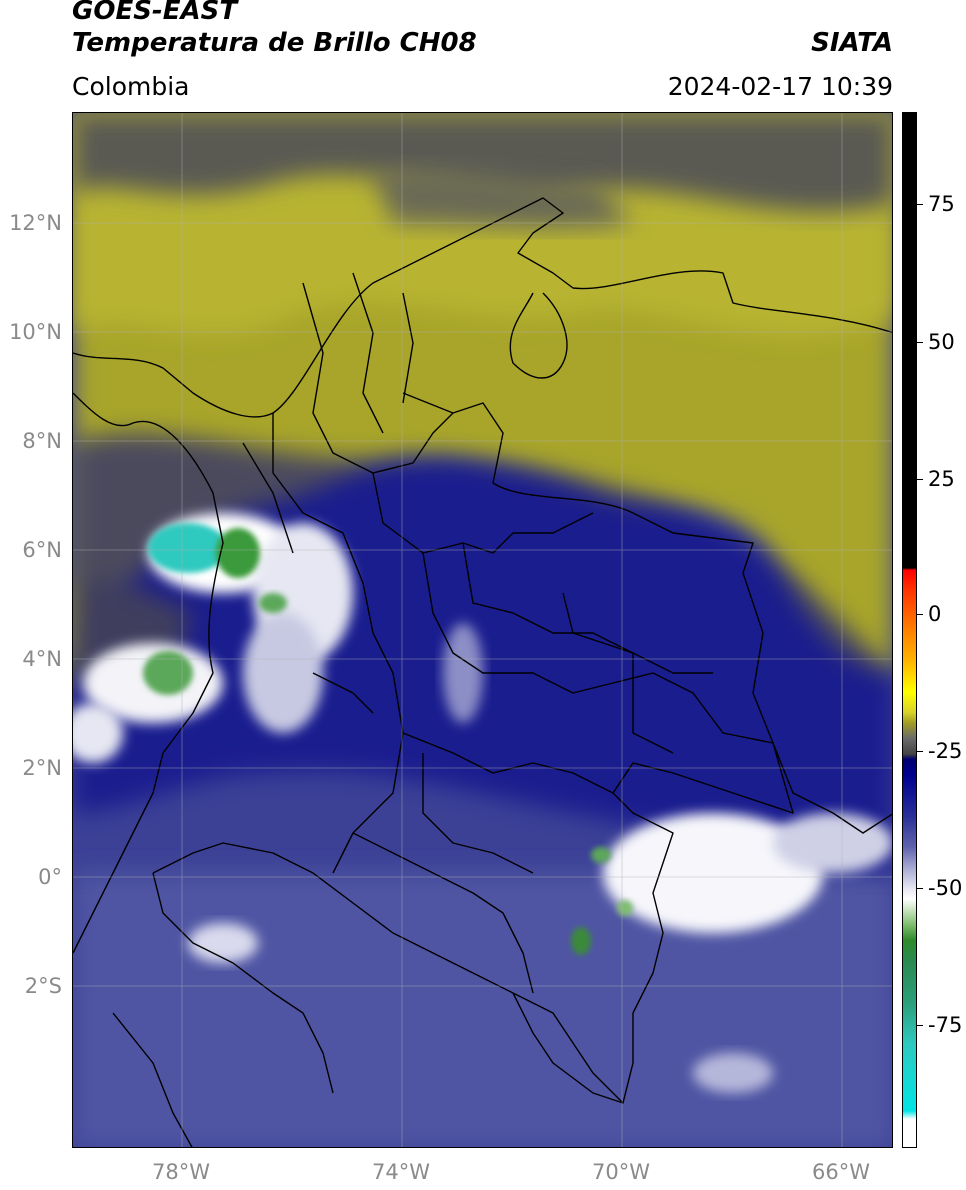  I want to click on lat-label: 8°N, so click(42, 441).